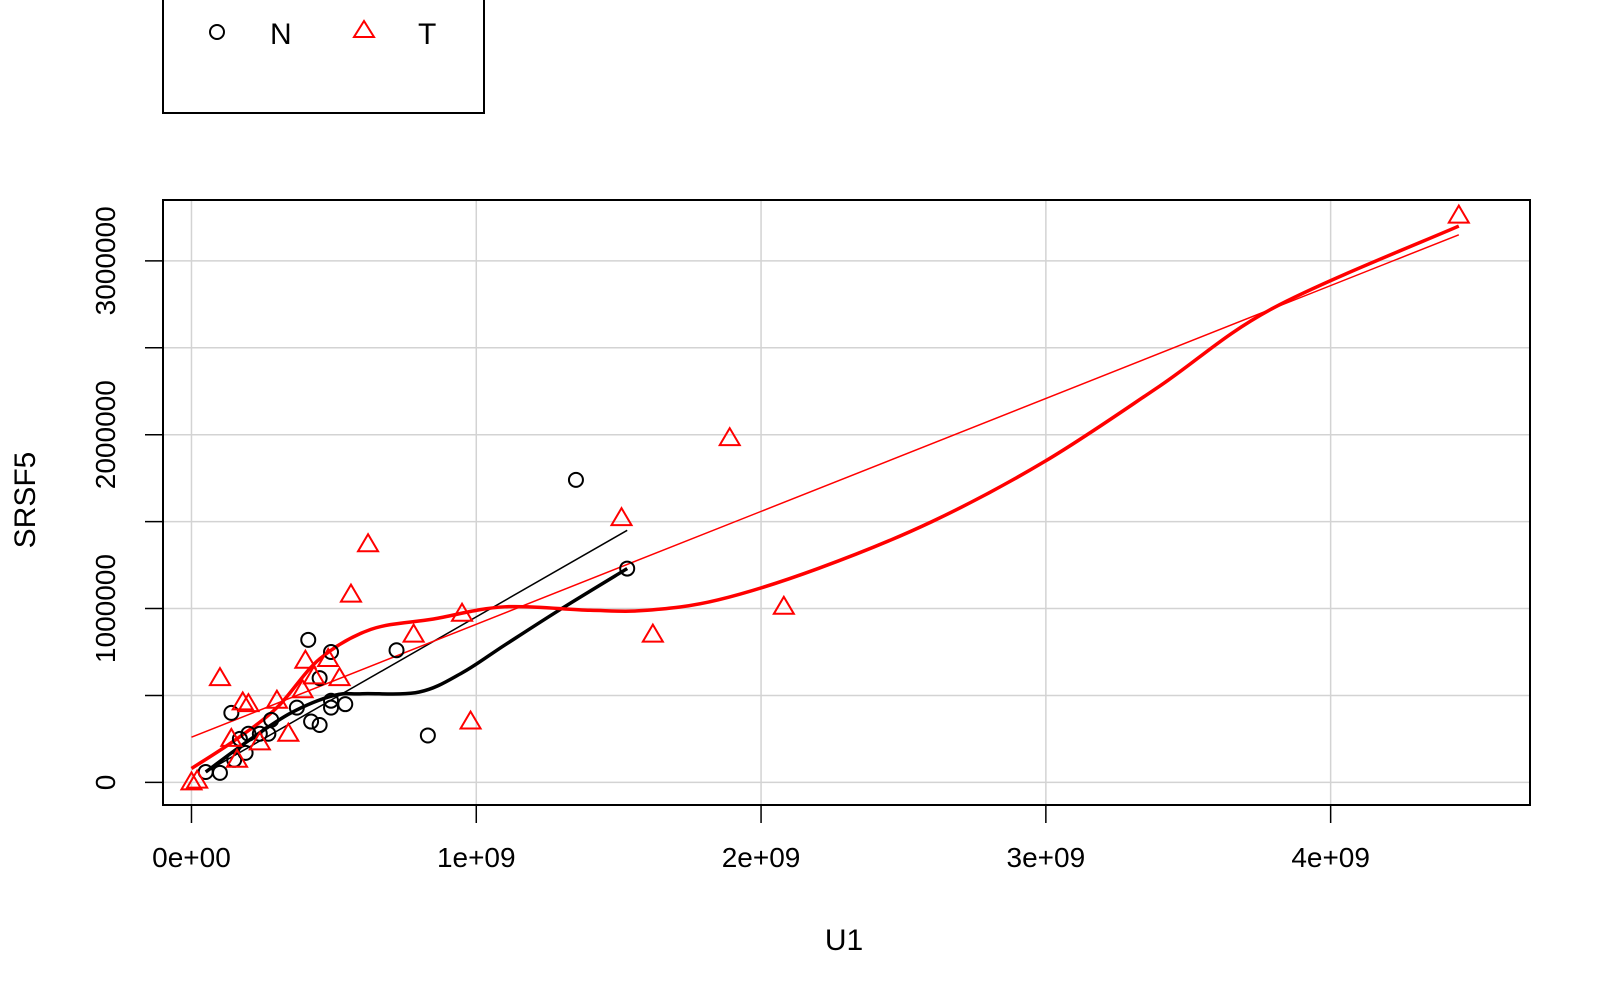 This screenshot has height=1000, width=1600. I want to click on y-tick-label: 2000000, so click(105, 434).